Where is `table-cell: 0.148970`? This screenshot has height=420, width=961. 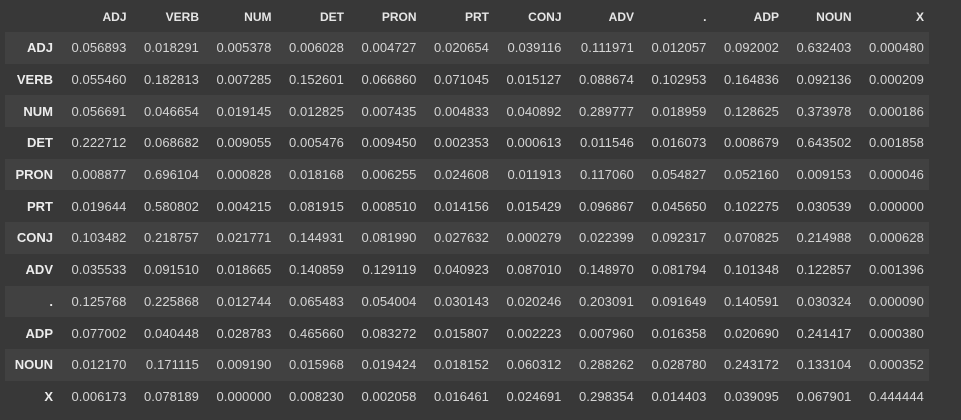 table-cell: 0.148970 is located at coordinates (602, 269).